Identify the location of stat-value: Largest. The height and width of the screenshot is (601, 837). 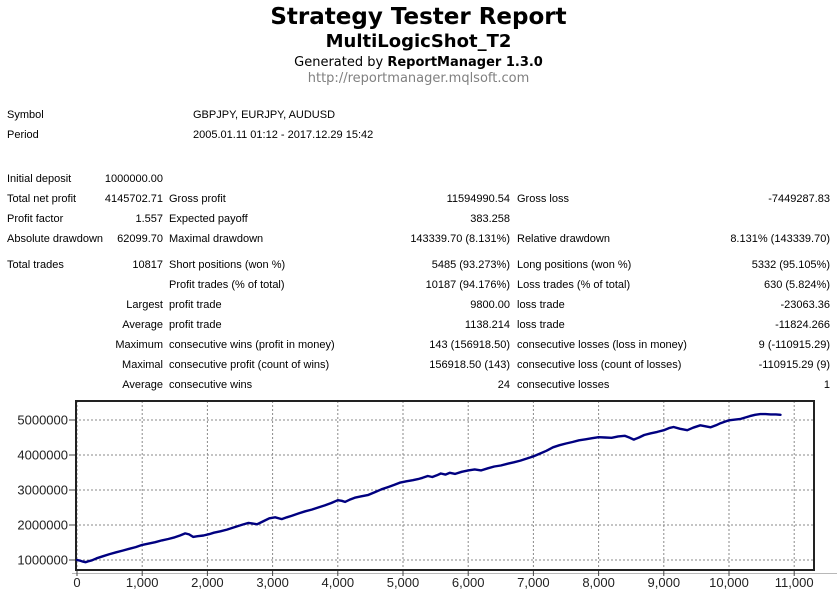
(144, 305).